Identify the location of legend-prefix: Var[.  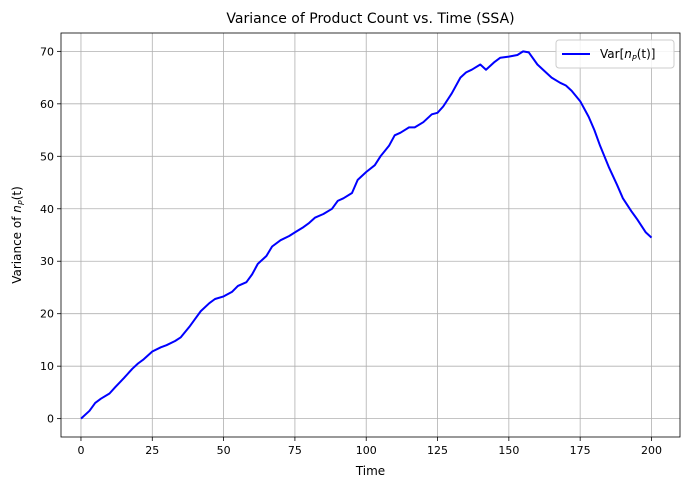
(612, 54).